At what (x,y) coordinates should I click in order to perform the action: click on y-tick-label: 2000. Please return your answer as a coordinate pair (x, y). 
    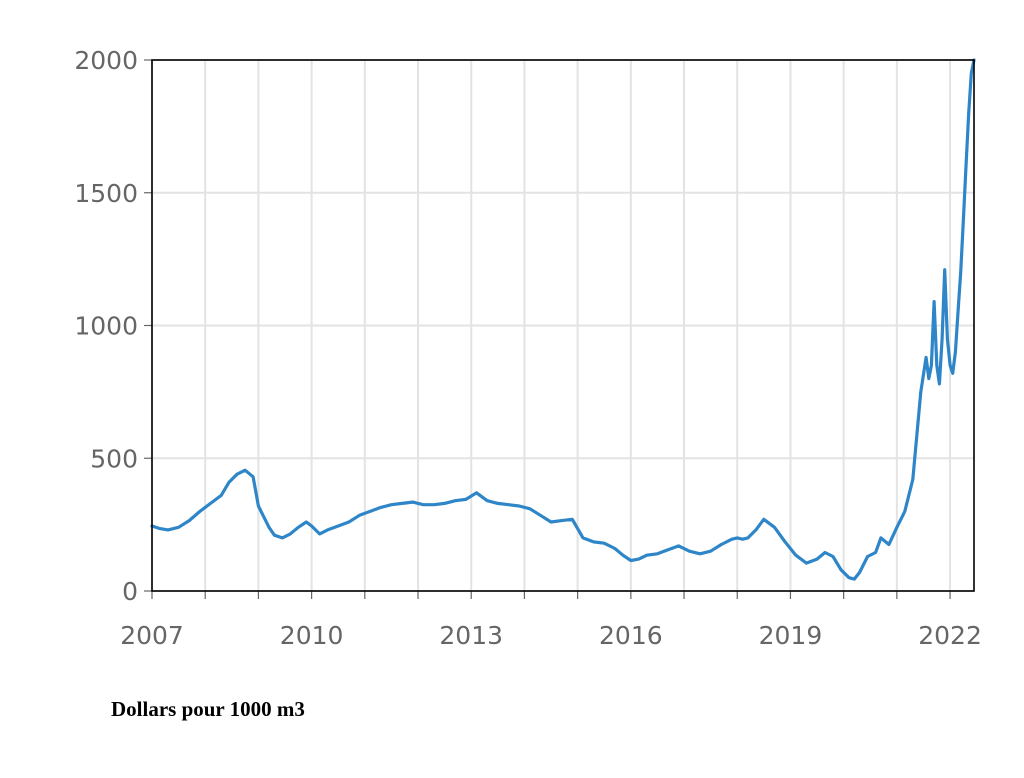
    Looking at the image, I should click on (106, 60).